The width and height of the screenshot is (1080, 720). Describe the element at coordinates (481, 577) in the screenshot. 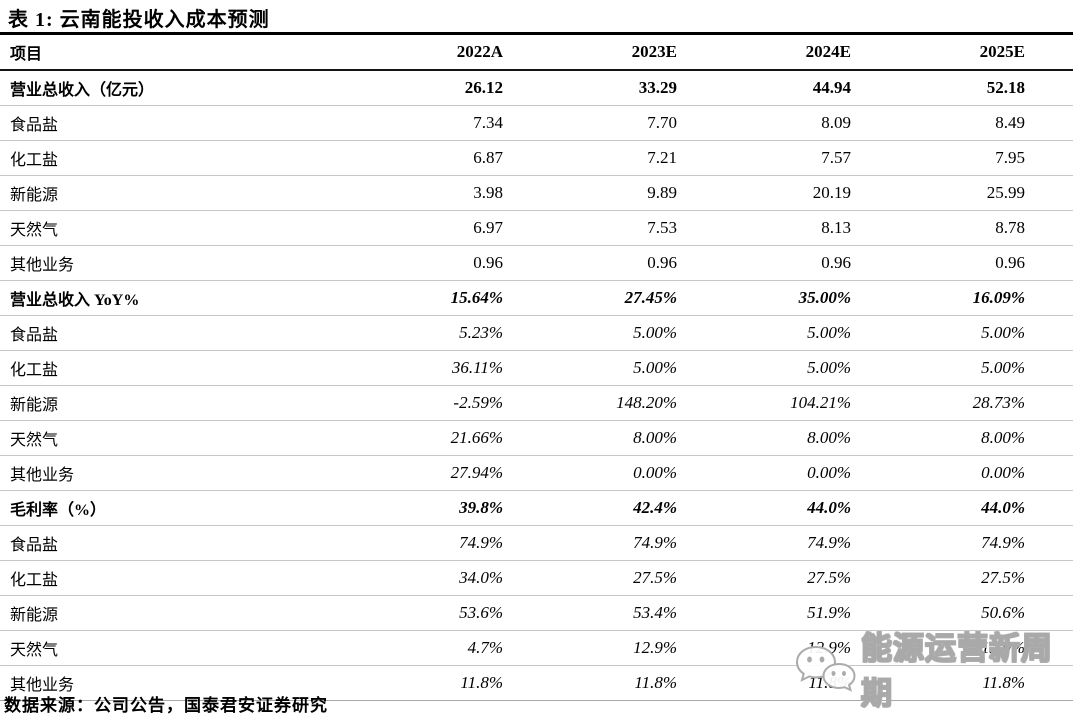

I see `cell-value: 34.0%` at that location.